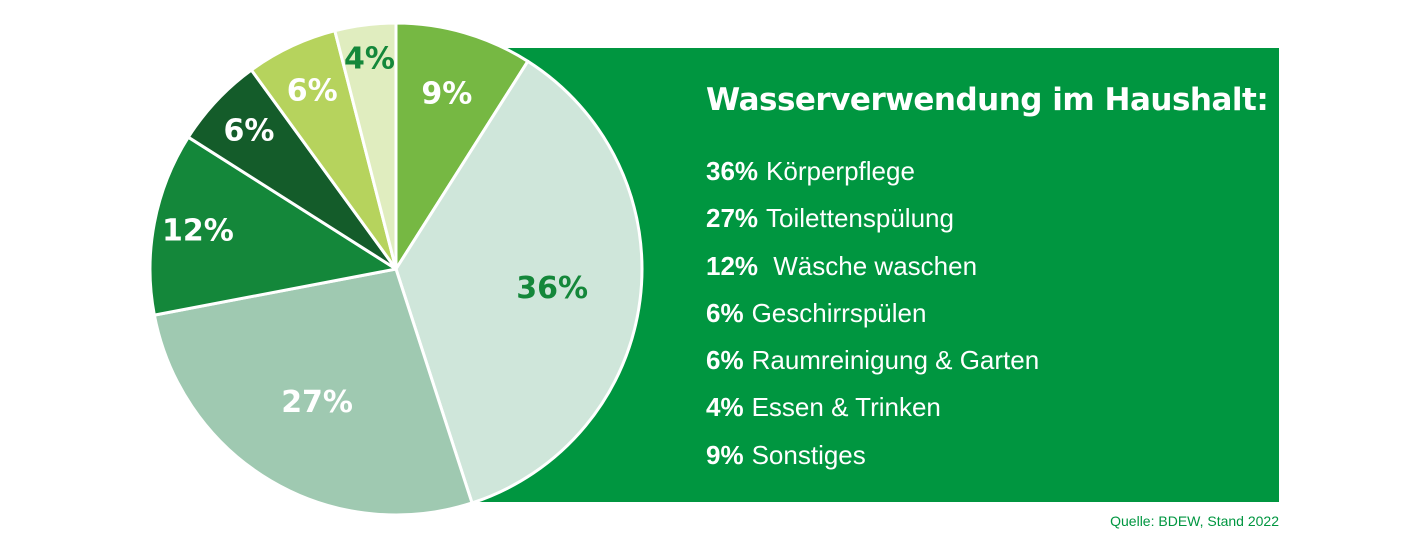 Image resolution: width=1424 pixels, height=555 pixels. Describe the element at coordinates (732, 171) in the screenshot. I see `legend-item-percent: 36%` at that location.